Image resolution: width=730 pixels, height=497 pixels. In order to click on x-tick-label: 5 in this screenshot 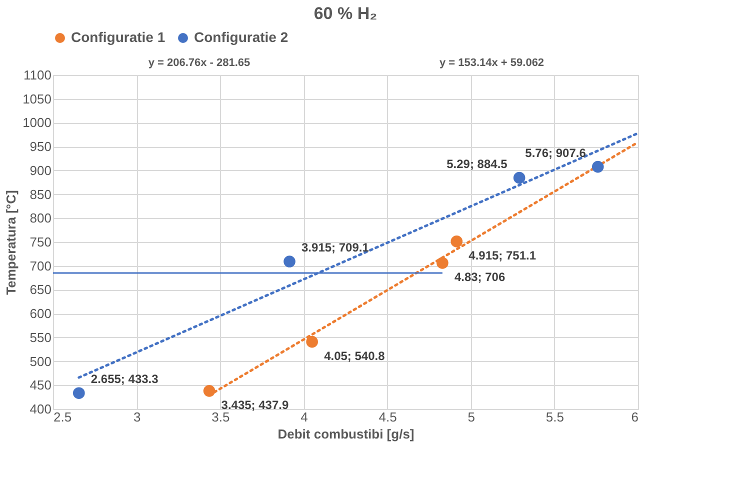, I will do `click(471, 417)`.